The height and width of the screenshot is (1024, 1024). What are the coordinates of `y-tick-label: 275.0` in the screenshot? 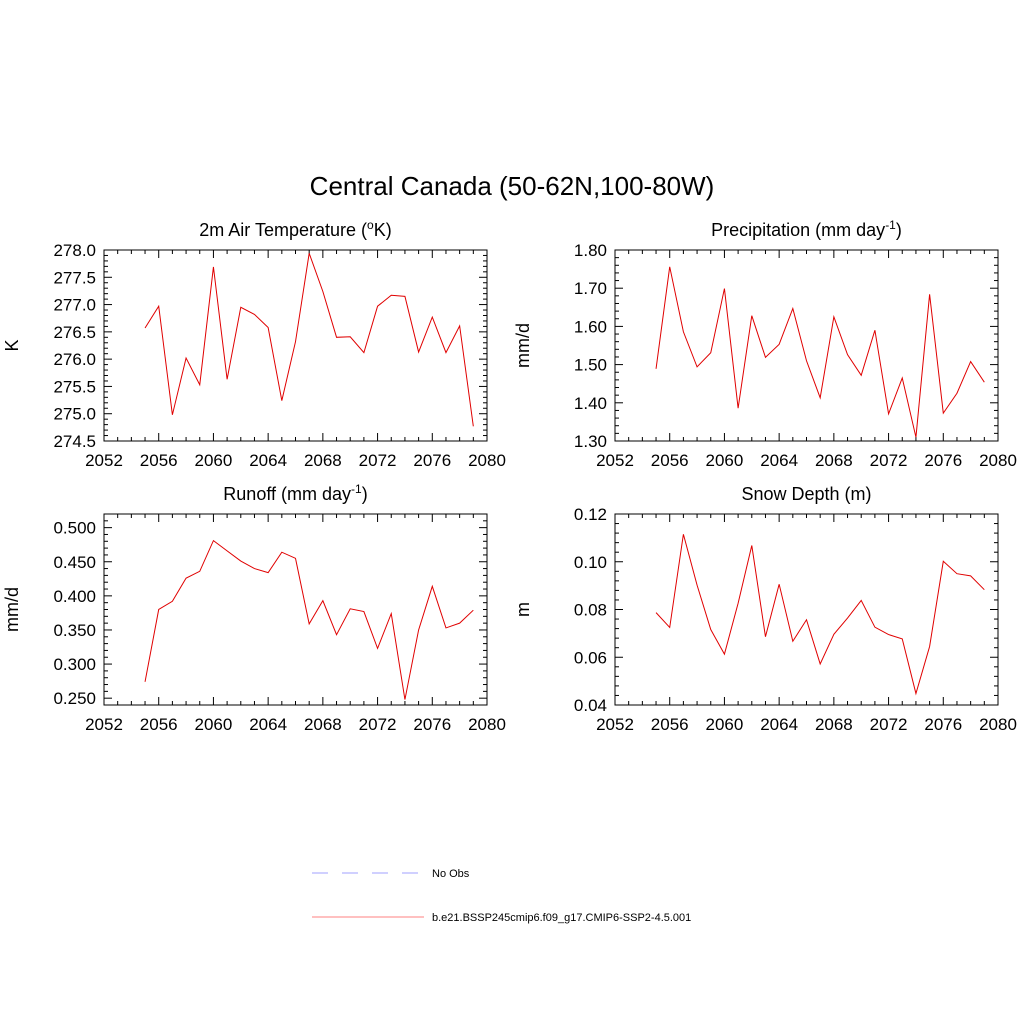 It's located at (74, 414).